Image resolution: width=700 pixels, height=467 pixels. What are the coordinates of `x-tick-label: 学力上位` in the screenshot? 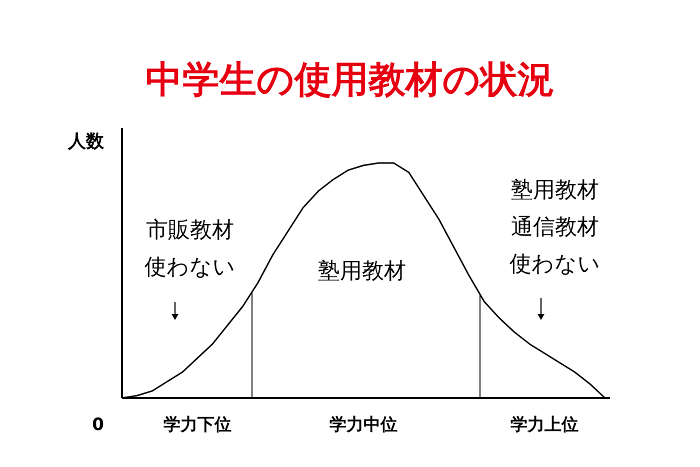 It's located at (544, 425).